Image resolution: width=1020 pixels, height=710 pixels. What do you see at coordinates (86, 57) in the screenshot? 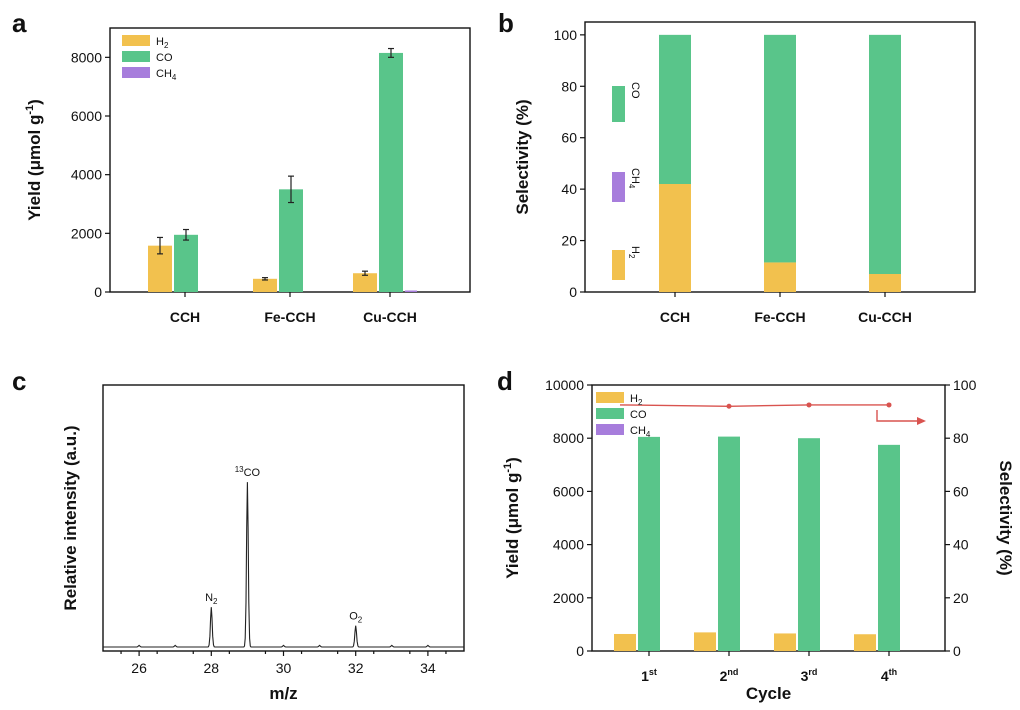
I see `ytick-label-a-4: 8000` at bounding box center [86, 57].